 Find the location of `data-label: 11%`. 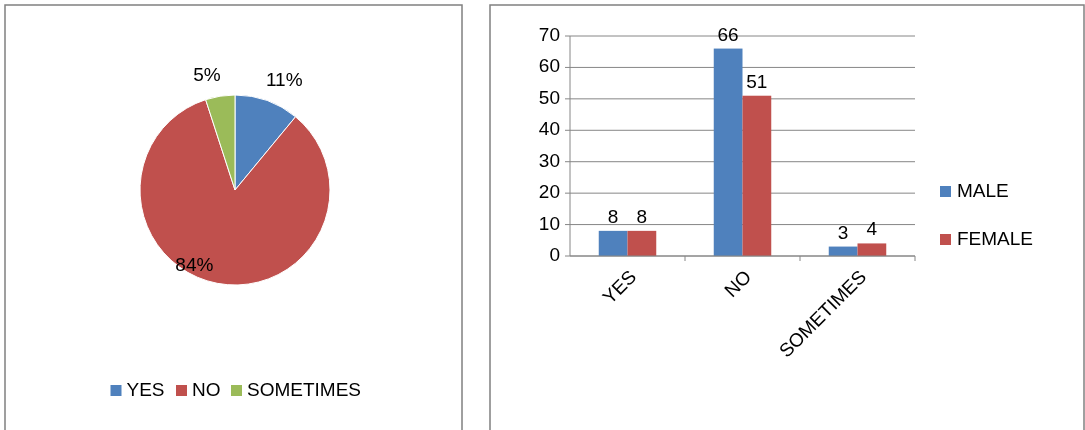

data-label: 11% is located at coordinates (284, 79).